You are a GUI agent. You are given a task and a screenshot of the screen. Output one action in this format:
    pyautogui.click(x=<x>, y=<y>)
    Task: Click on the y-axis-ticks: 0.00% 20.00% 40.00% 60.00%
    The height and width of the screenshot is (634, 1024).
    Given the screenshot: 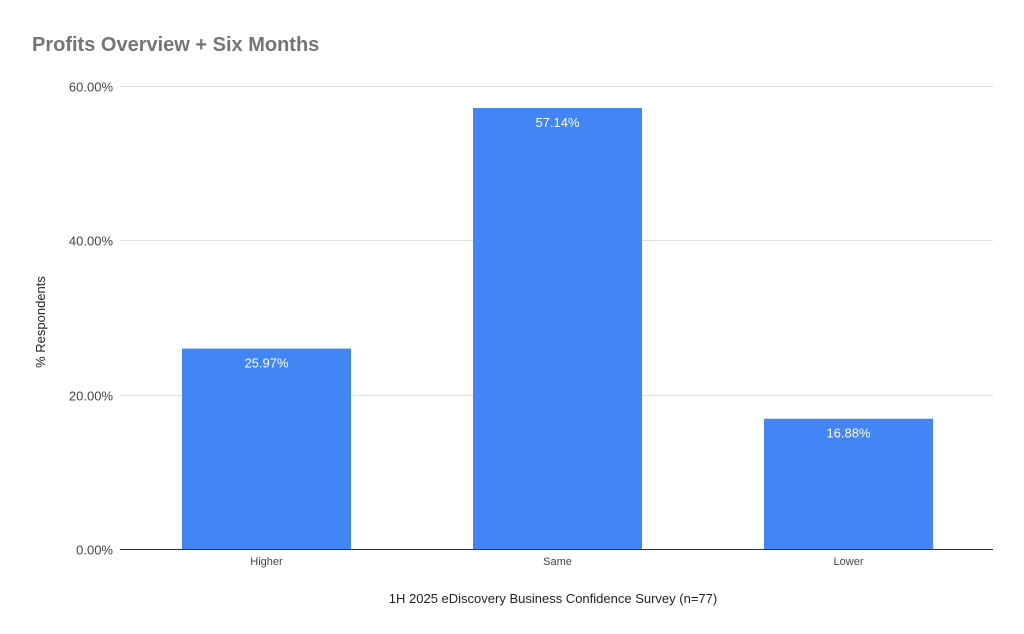 What is the action you would take?
    pyautogui.click(x=91, y=319)
    